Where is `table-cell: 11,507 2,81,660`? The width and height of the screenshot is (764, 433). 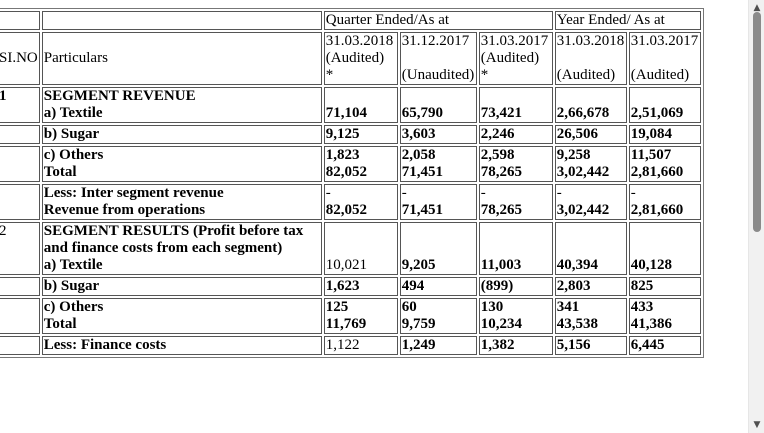
table-cell: 11,507 2,81,660 is located at coordinates (664, 164).